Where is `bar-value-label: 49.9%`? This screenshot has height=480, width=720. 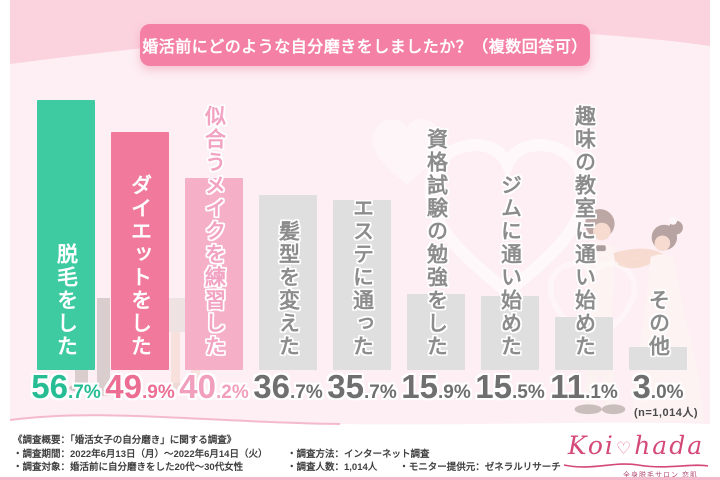
bar-value-label: 49.9% is located at coordinates (139, 387).